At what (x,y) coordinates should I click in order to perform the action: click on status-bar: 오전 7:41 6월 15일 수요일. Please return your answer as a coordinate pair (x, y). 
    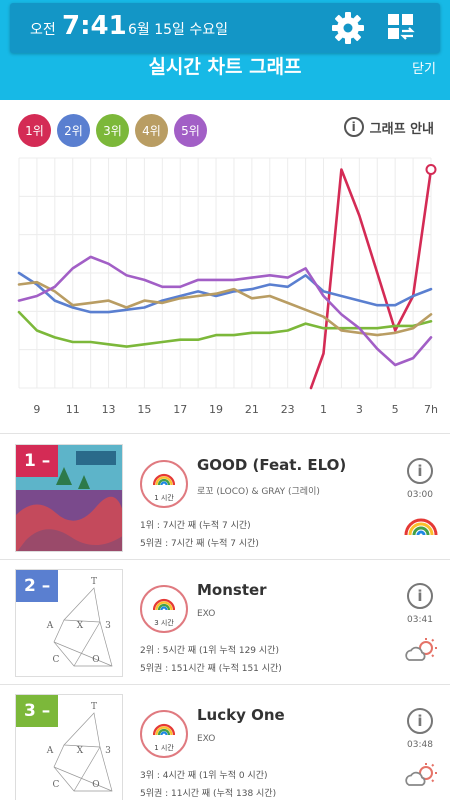
    Looking at the image, I should click on (225, 28).